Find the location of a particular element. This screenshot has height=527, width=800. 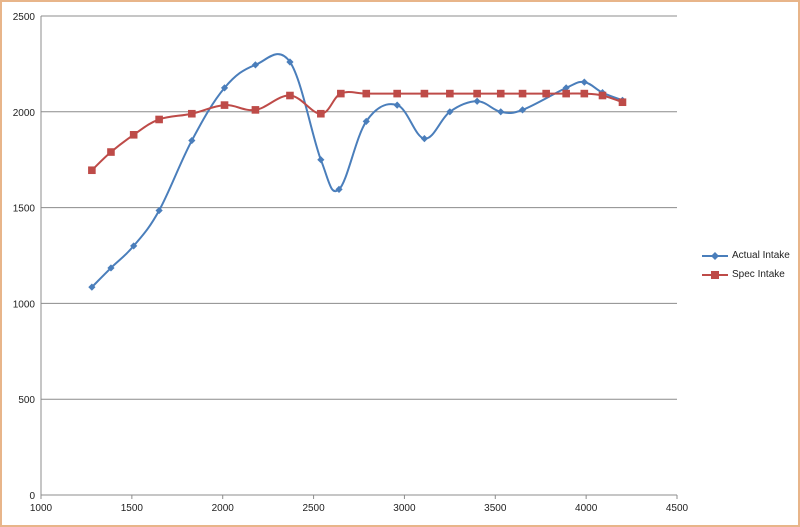

legend-item-spec-intake: Spec Intake is located at coordinates (746, 274).